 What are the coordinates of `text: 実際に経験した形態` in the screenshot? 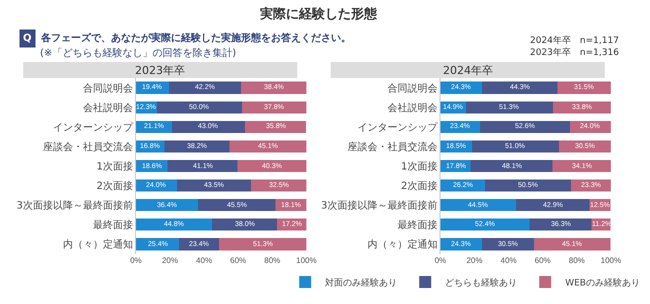 It's located at (318, 14).